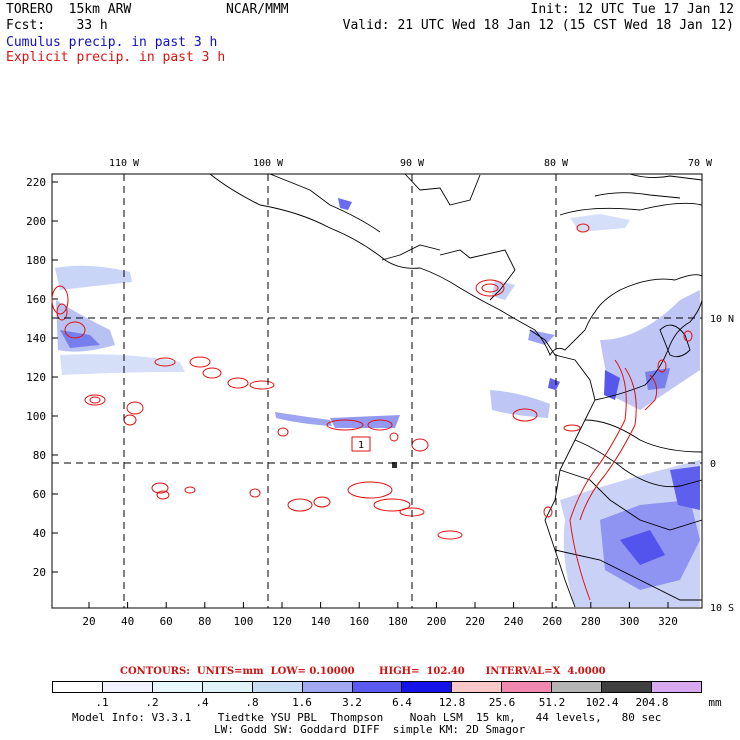 Image resolution: width=740 pixels, height=740 pixels. I want to click on x-grid-label: 20, so click(88, 621).